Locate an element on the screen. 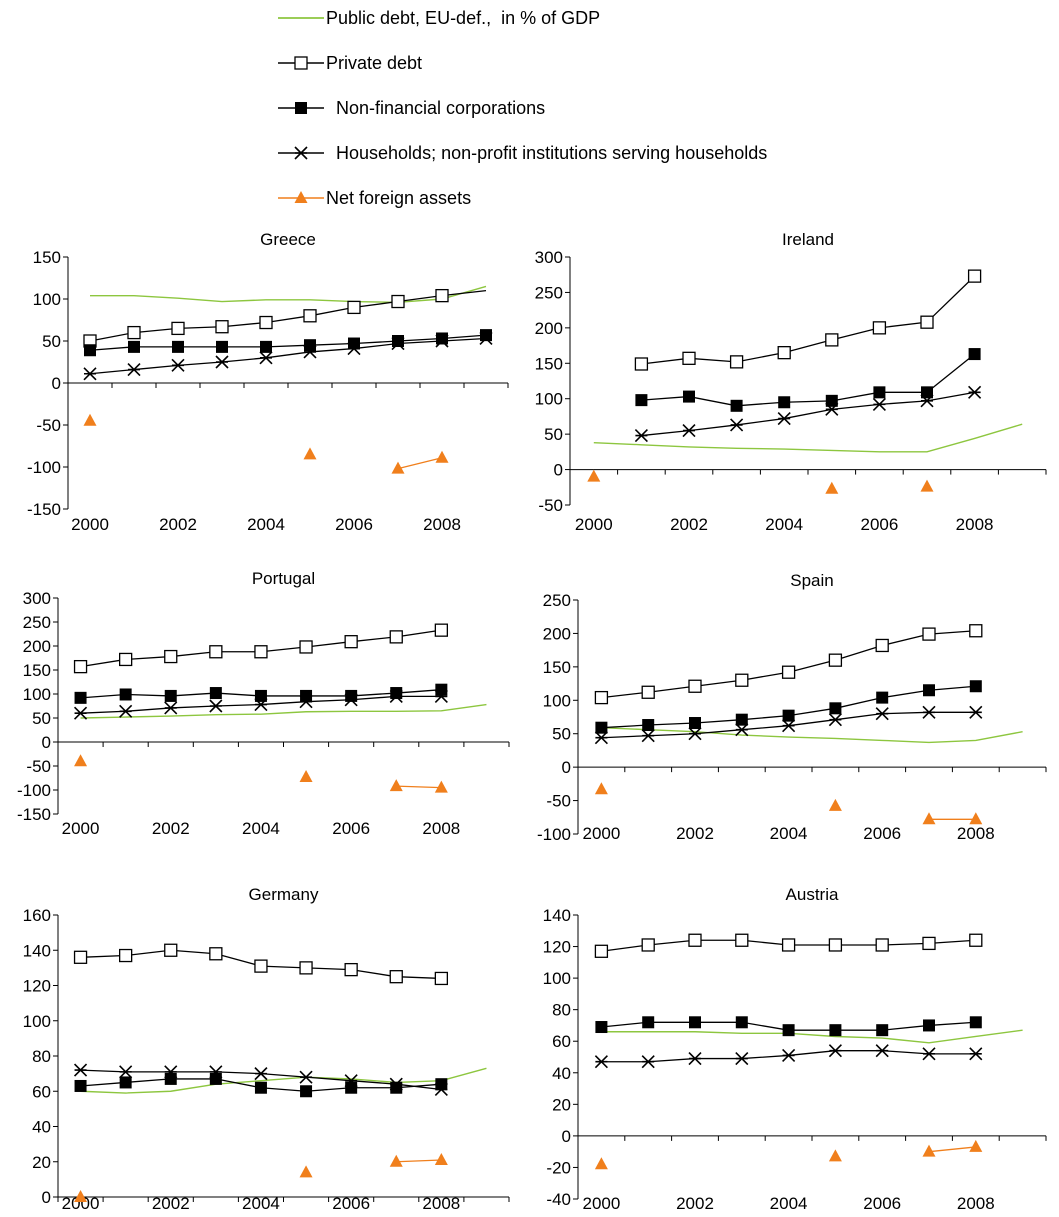 The width and height of the screenshot is (1059, 1217). private-debt-line is located at coordinates (288, 316).